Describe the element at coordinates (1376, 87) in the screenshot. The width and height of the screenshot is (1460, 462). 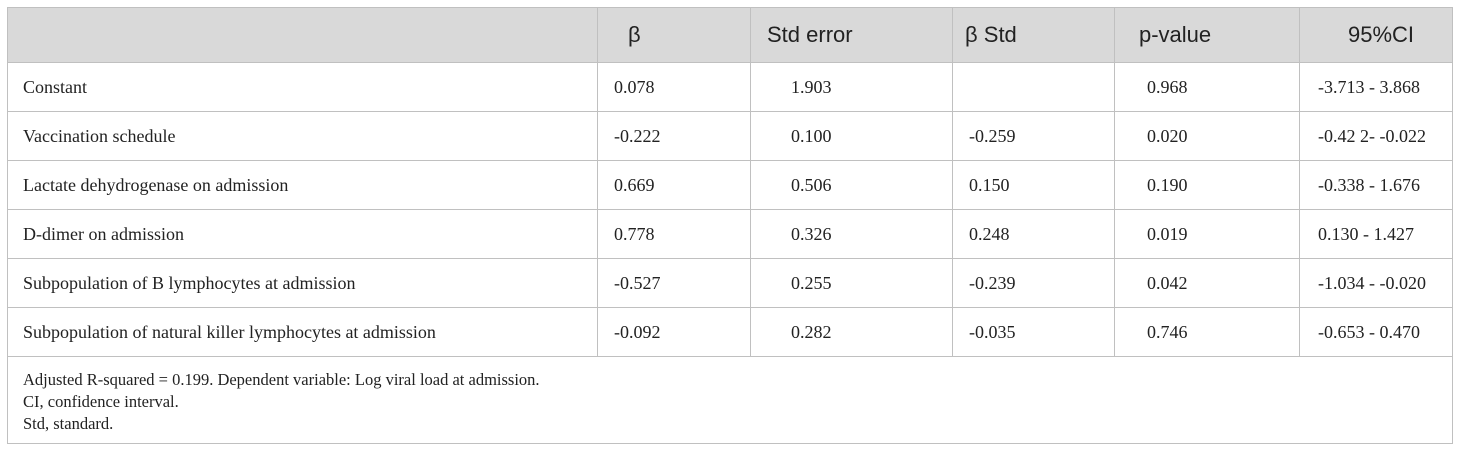
I see `cell-95-ci: -3.713 - 3.868` at that location.